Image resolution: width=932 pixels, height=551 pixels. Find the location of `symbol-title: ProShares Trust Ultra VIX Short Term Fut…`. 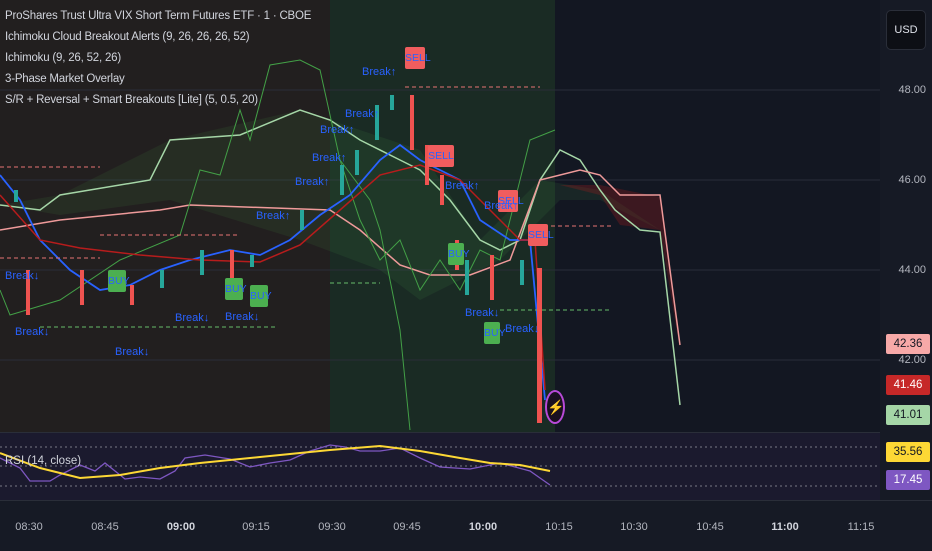

symbol-title: ProShares Trust Ultra VIX Short Term Fut… is located at coordinates (158, 16).